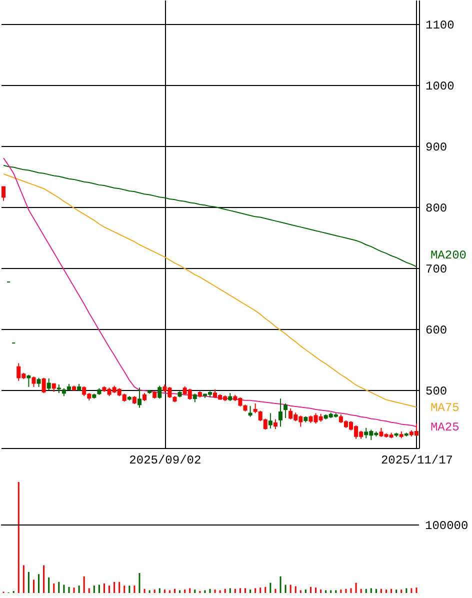  Describe the element at coordinates (445, 408) in the screenshot. I see `series-label: MA75` at that location.